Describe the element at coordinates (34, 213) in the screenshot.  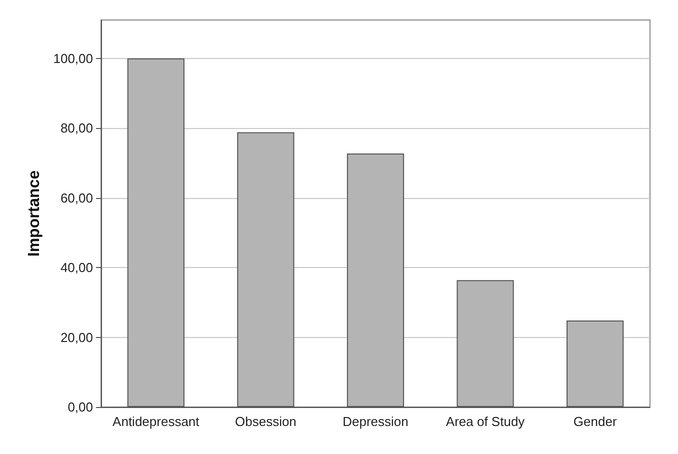
I see `y-axis-title: Importance` at that location.